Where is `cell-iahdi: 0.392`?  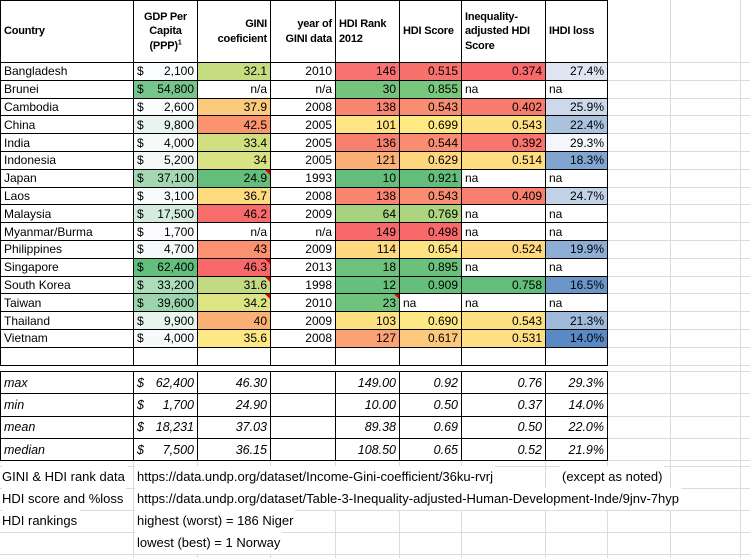
cell-iahdi: 0.392 is located at coordinates (504, 143).